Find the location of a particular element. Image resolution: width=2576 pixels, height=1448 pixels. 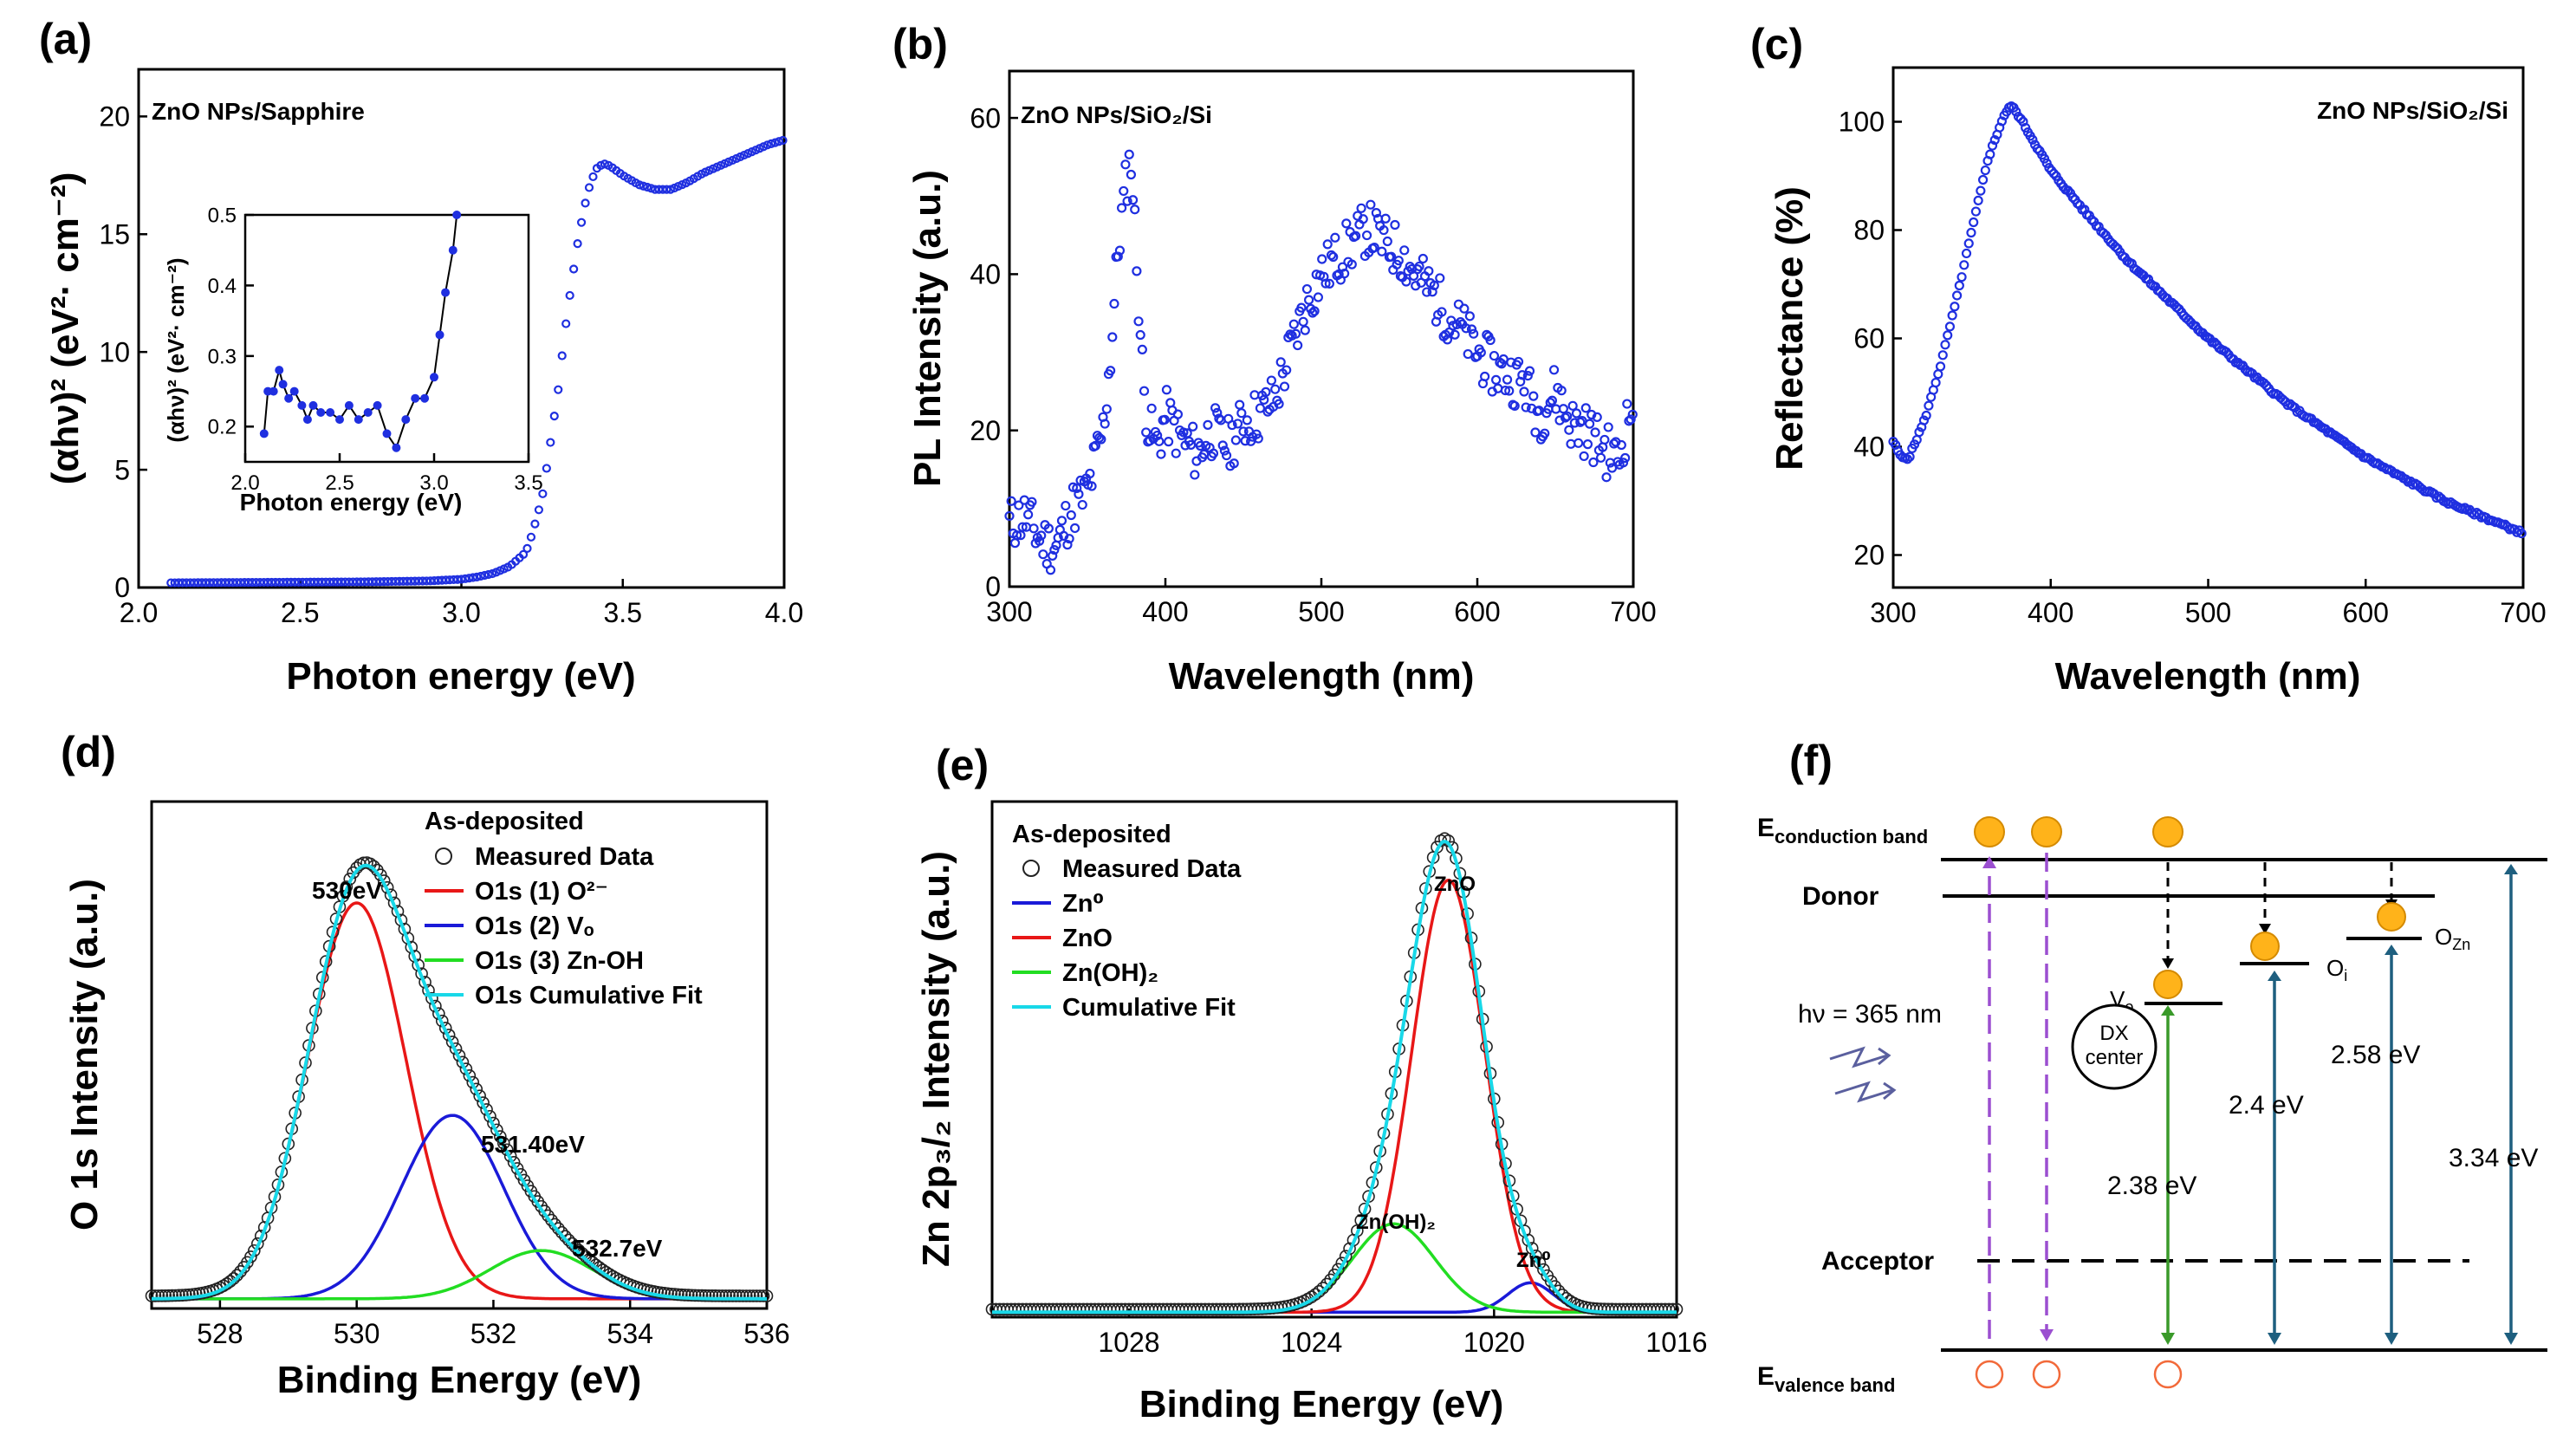

plot-frame-e is located at coordinates (1334, 1059).